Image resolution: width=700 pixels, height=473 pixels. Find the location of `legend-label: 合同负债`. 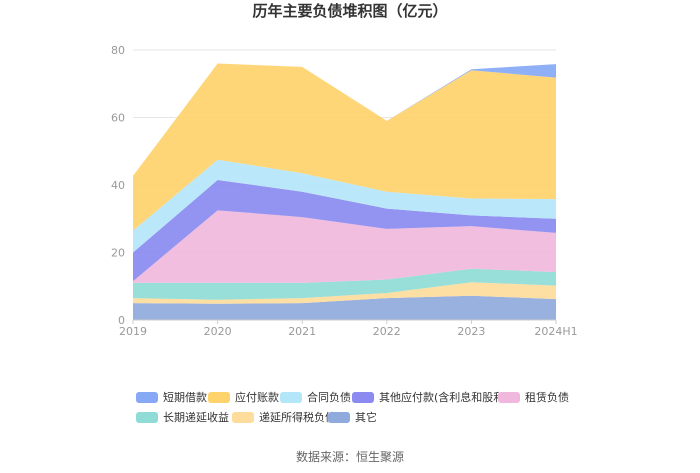

legend-label: 合同负债 is located at coordinates (329, 397).